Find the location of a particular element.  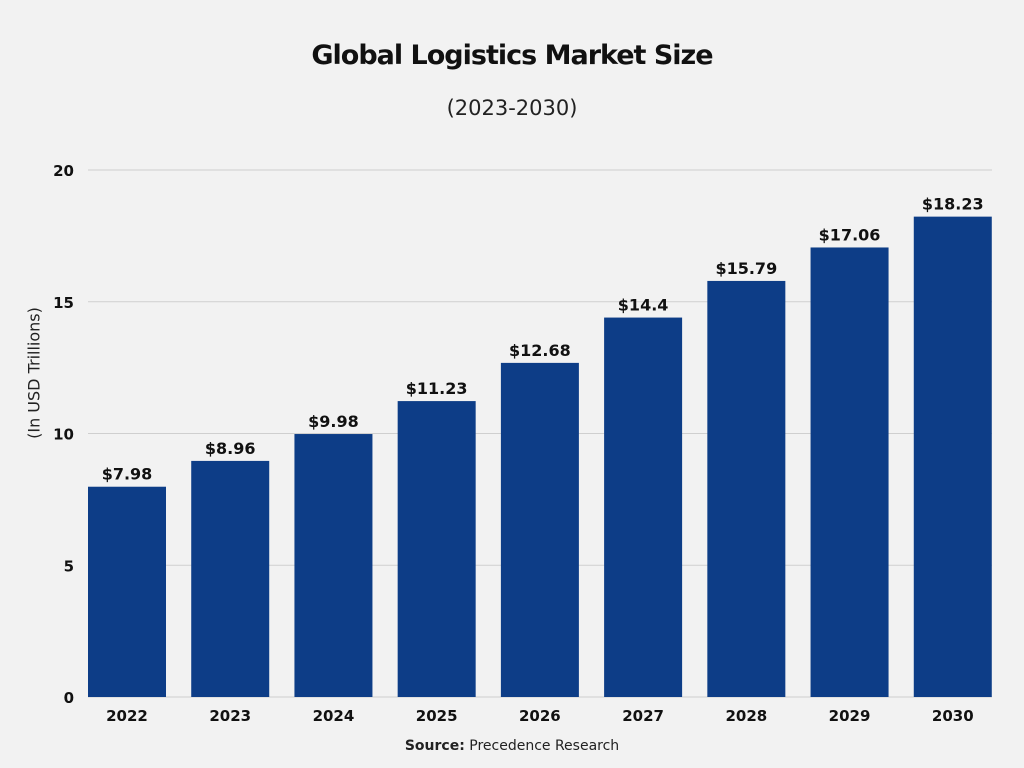

y-tick-label: 10 is located at coordinates (63, 435).